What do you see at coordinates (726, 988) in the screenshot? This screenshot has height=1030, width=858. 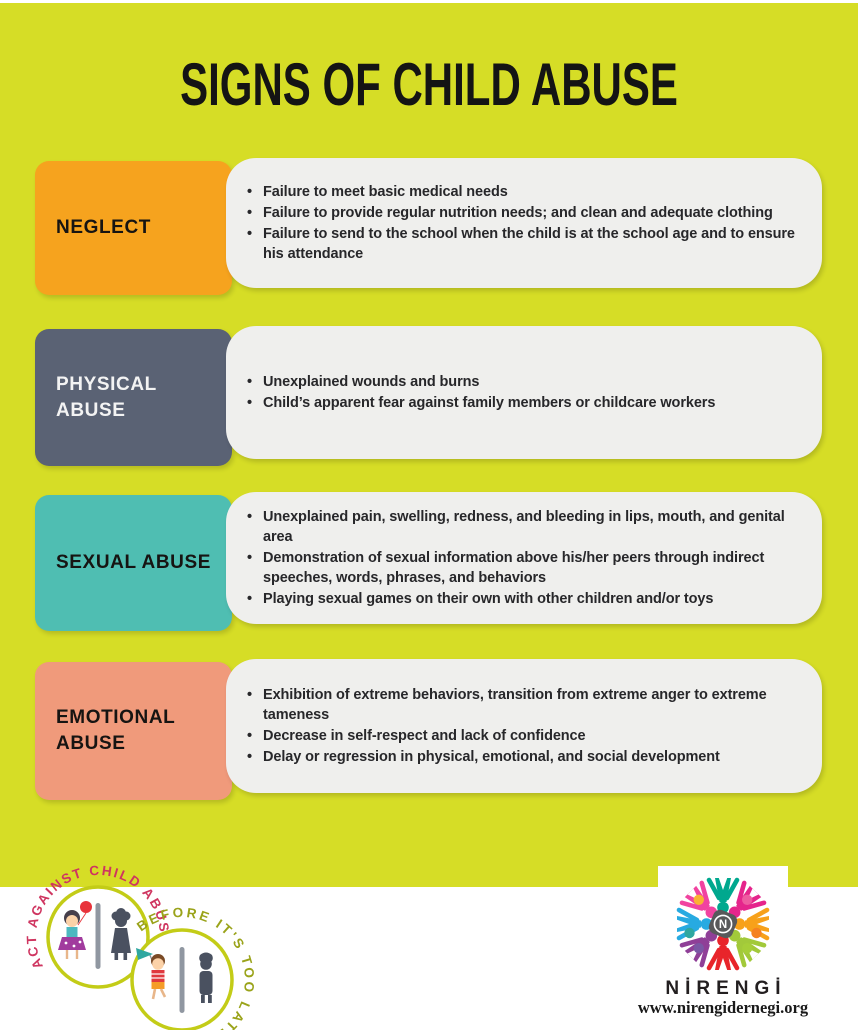 I see `nirengi-wordmark: NİRENGİ` at bounding box center [726, 988].